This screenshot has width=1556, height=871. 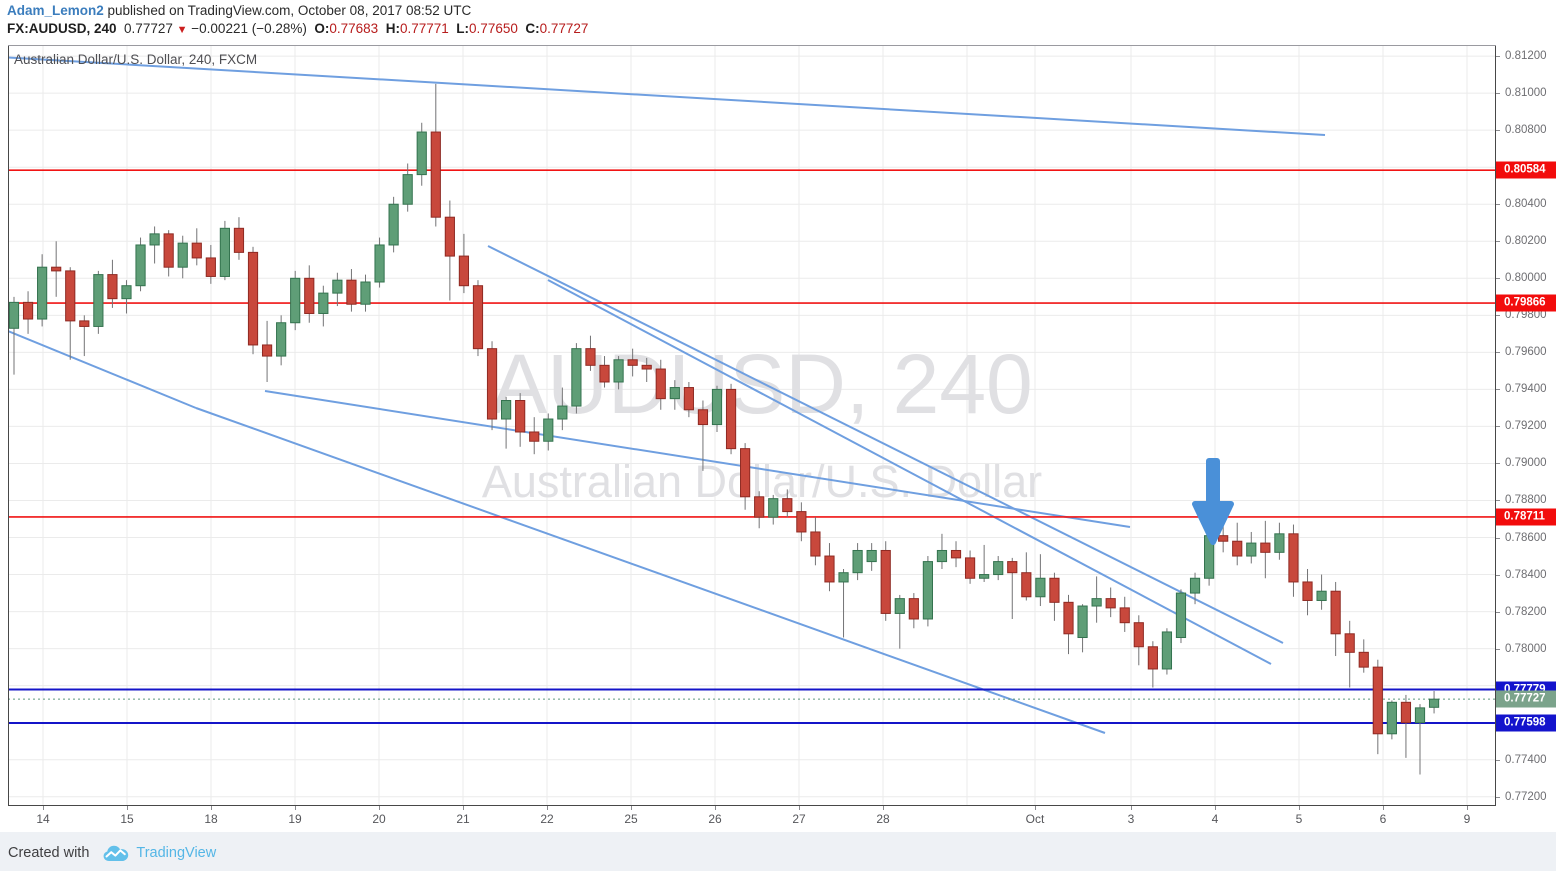 I want to click on down-arrow-annotation, so click(x=1213, y=501).